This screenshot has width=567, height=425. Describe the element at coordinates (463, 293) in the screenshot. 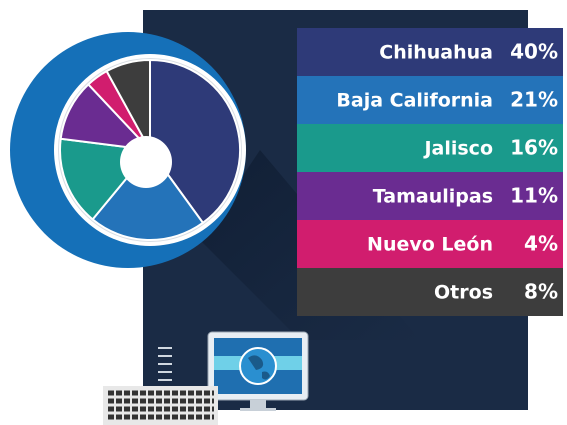

I see `legend-label: Otros` at that location.